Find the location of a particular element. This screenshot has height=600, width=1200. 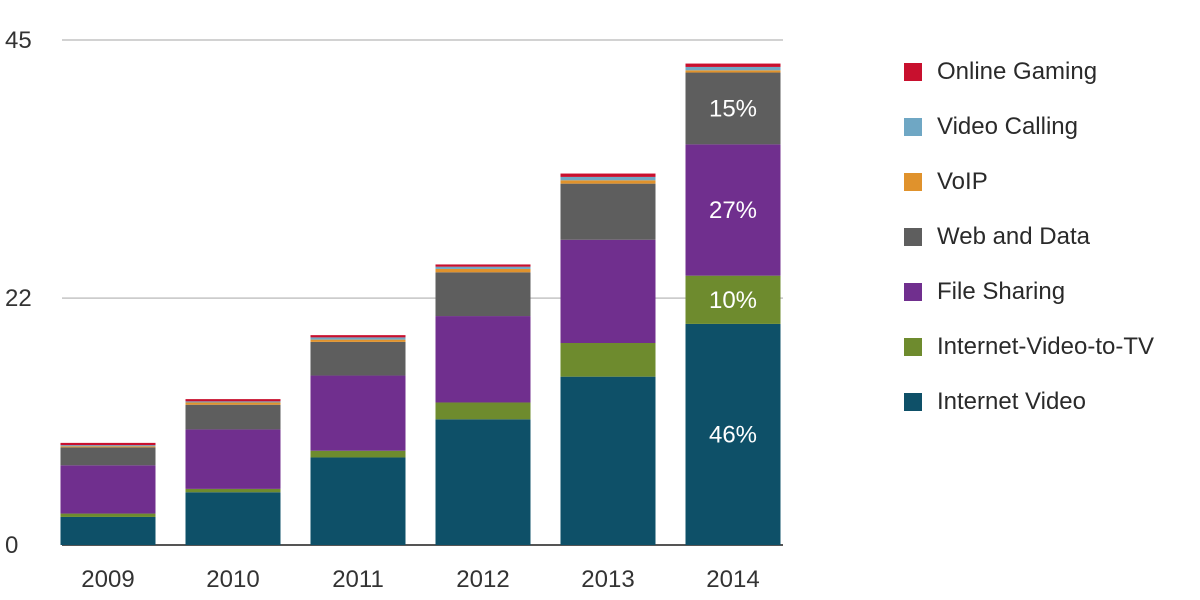

legend-item: Online Gaming is located at coordinates (1029, 84).